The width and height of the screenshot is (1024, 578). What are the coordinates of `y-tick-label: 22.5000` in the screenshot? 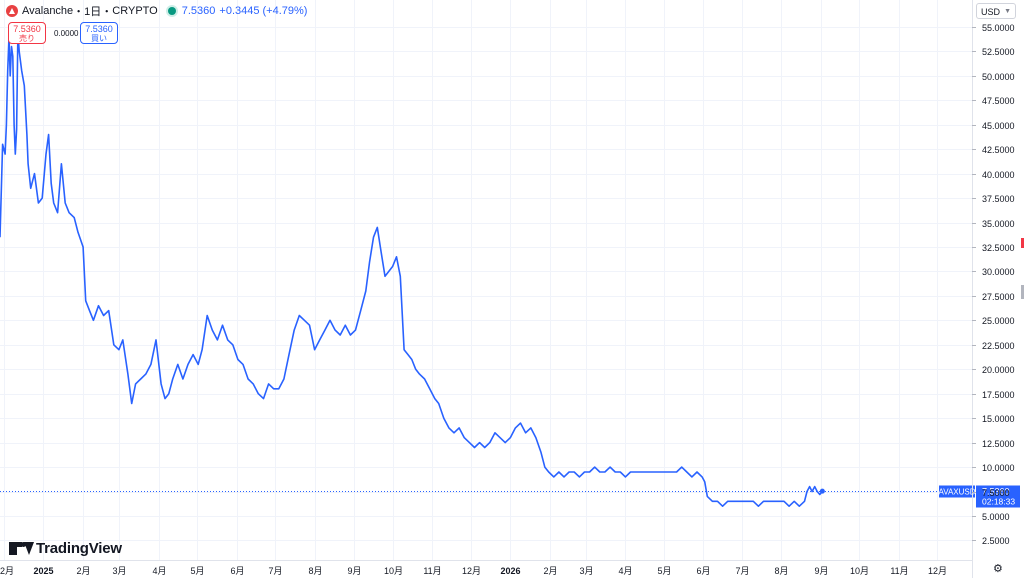 It's located at (998, 346).